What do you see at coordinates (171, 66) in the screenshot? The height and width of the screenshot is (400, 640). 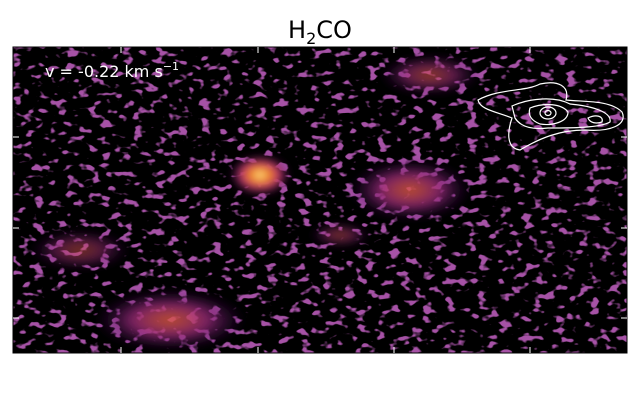 I see `velocity-superscript: −1` at bounding box center [171, 66].